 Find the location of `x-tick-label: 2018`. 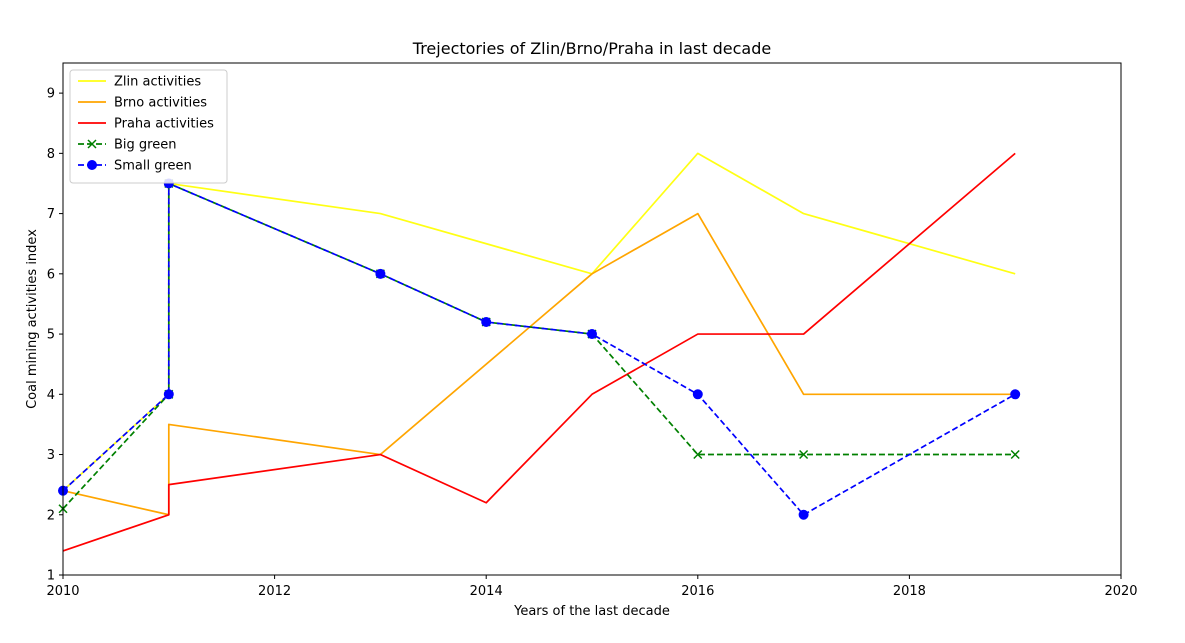

x-tick-label: 2018 is located at coordinates (909, 591).